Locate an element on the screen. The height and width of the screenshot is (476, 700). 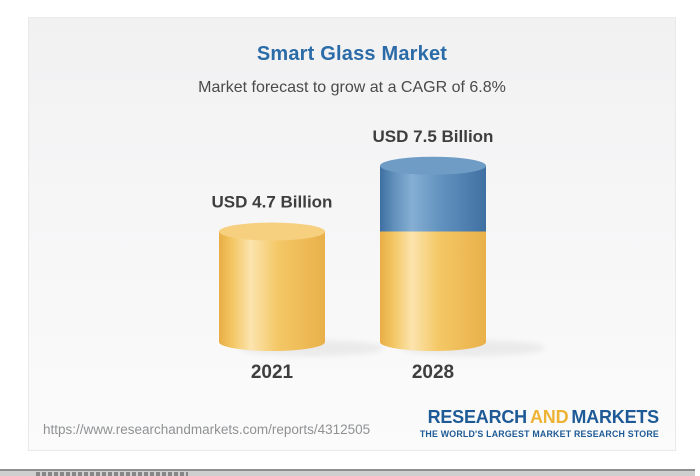
logo-wordmark: RESEARCH AND MARKETS is located at coordinates (540, 417).